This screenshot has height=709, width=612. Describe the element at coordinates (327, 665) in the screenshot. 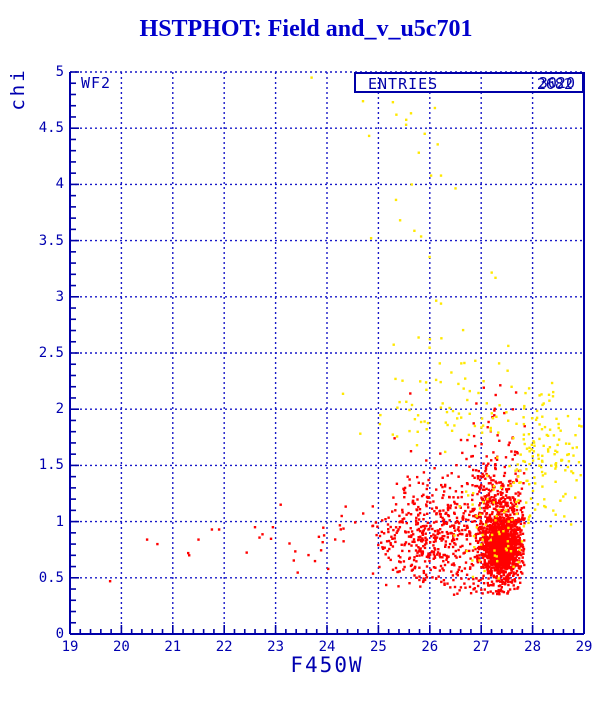

I see `x-axis-label: F450W` at that location.